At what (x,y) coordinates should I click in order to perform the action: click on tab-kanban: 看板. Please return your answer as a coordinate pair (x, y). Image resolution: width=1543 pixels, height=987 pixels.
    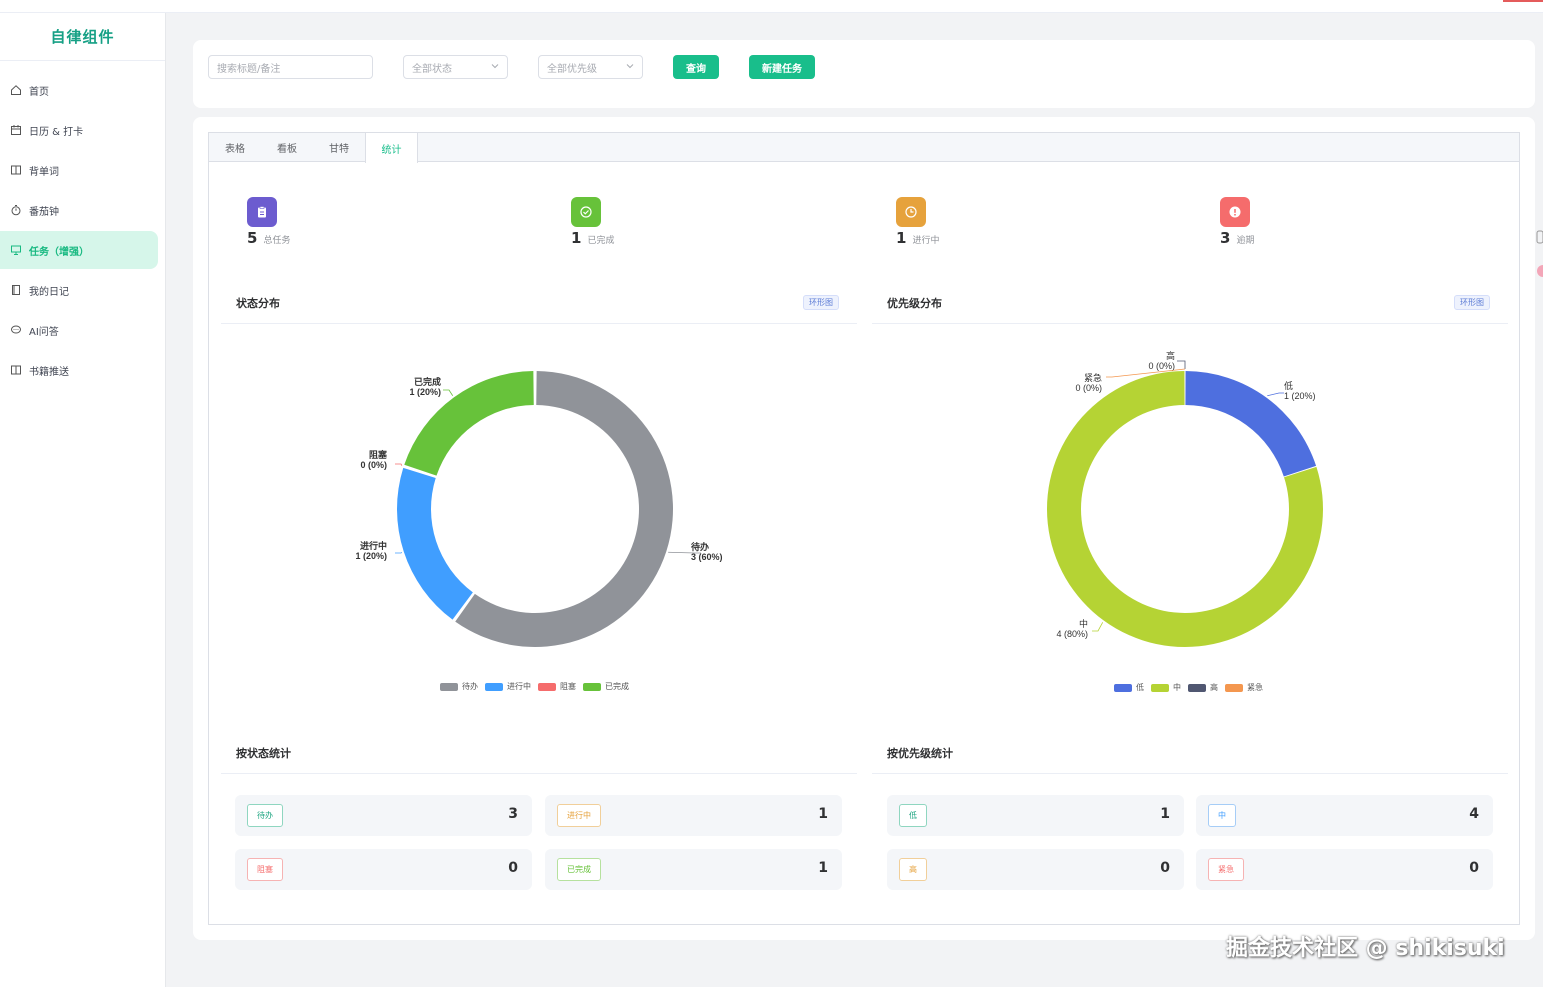
    Looking at the image, I should click on (287, 149).